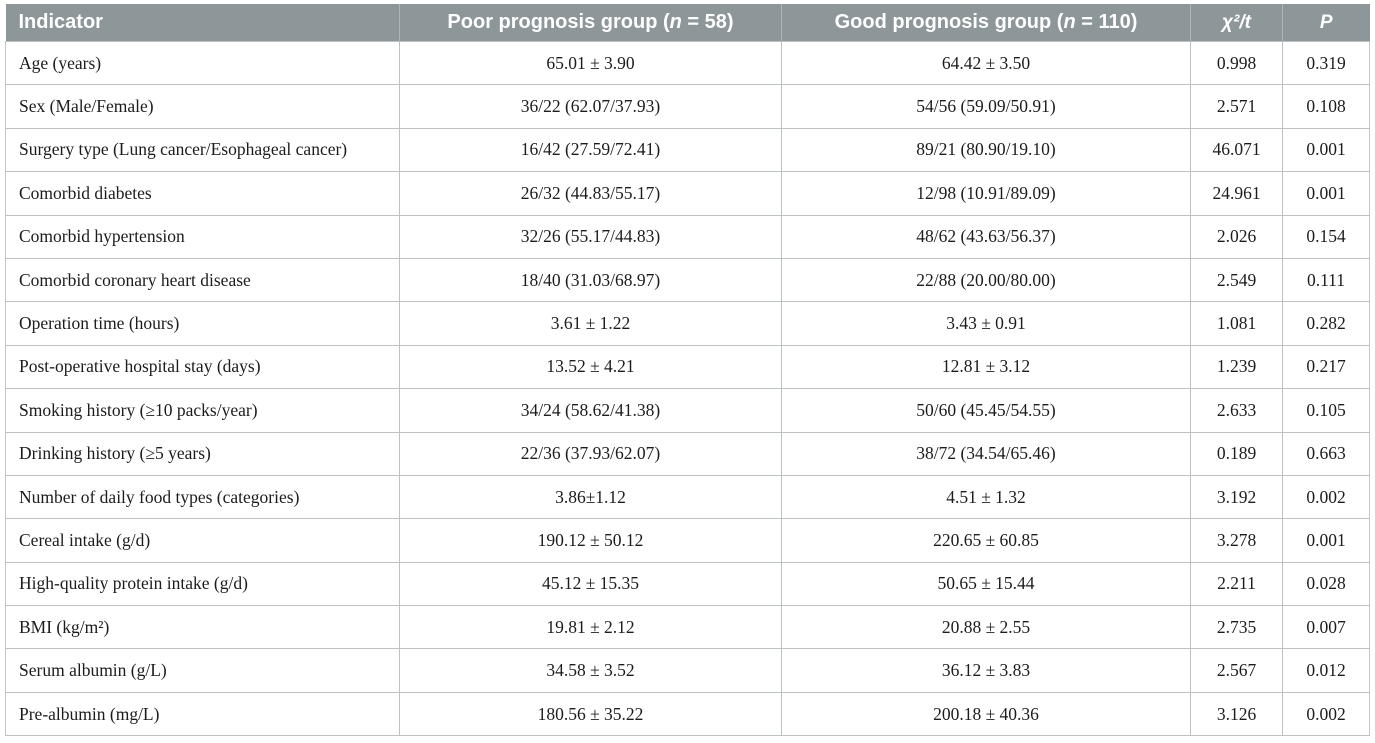 The image size is (1375, 743). Describe the element at coordinates (590, 714) in the screenshot. I see `poor-group-cell: 180.56 ± 35.22` at that location.